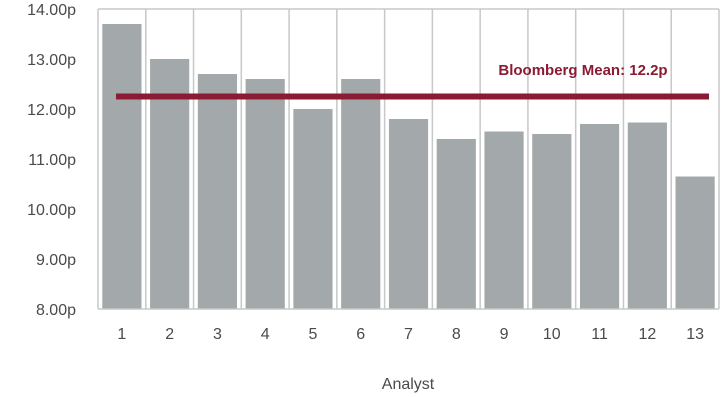 This screenshot has height=397, width=727. I want to click on x-tick-label: 7, so click(408, 334).